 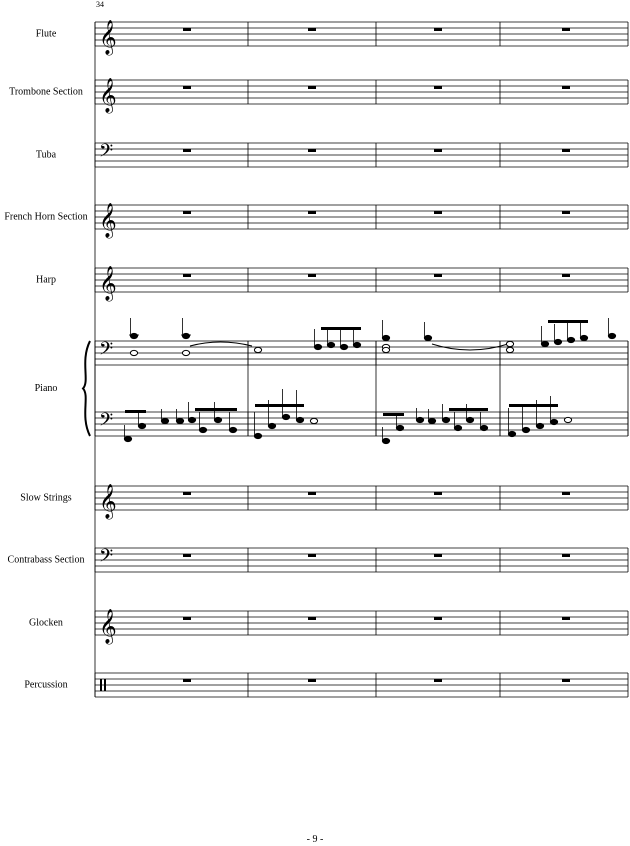 I want to click on staff-label: Contrabass Section, so click(x=46, y=559).